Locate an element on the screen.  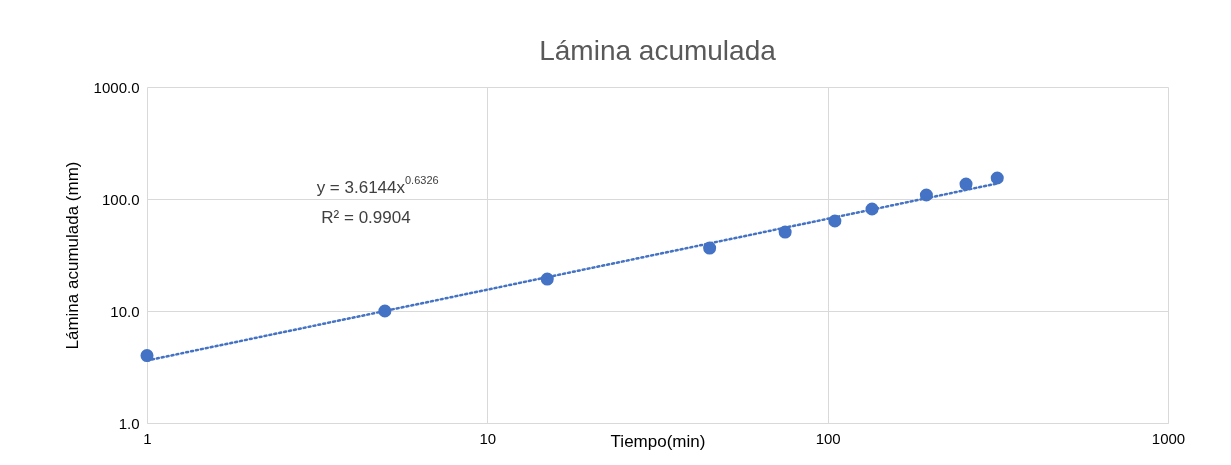
x-axis-title: Tiempo(min) is located at coordinates (658, 441).